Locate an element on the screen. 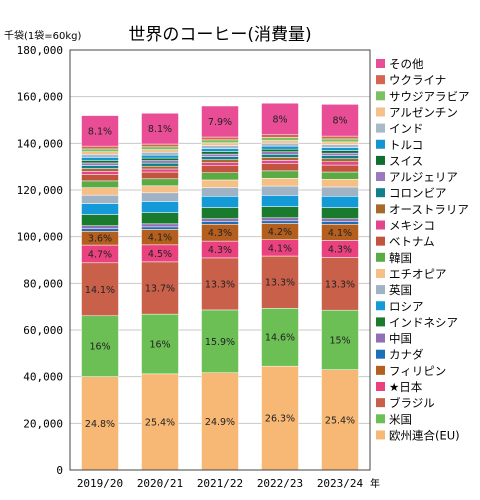  legend-label: ウクライナ is located at coordinates (417, 80).